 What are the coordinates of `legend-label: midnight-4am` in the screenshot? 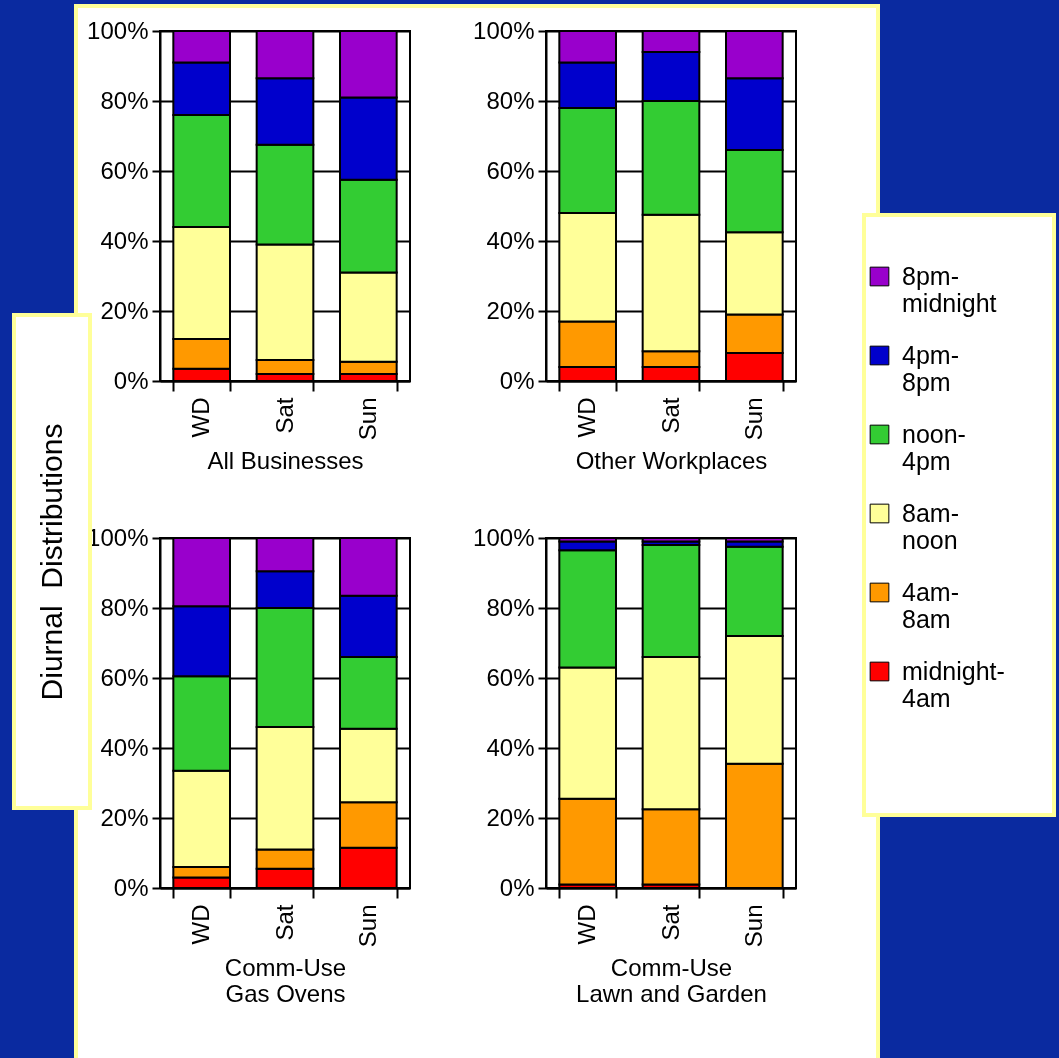 It's located at (953, 684).